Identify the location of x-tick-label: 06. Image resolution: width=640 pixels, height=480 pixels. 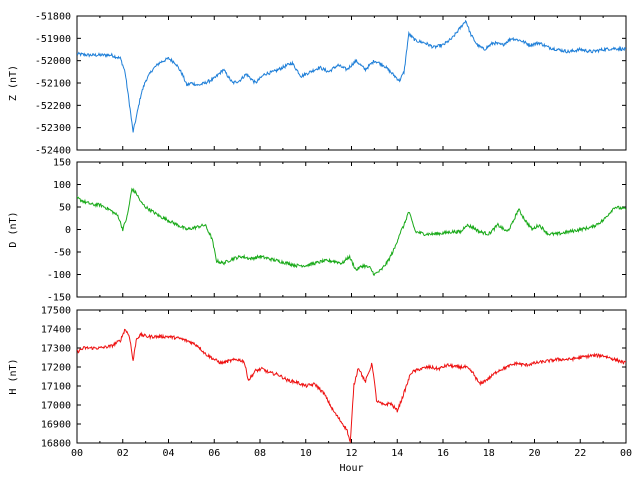
(214, 453).